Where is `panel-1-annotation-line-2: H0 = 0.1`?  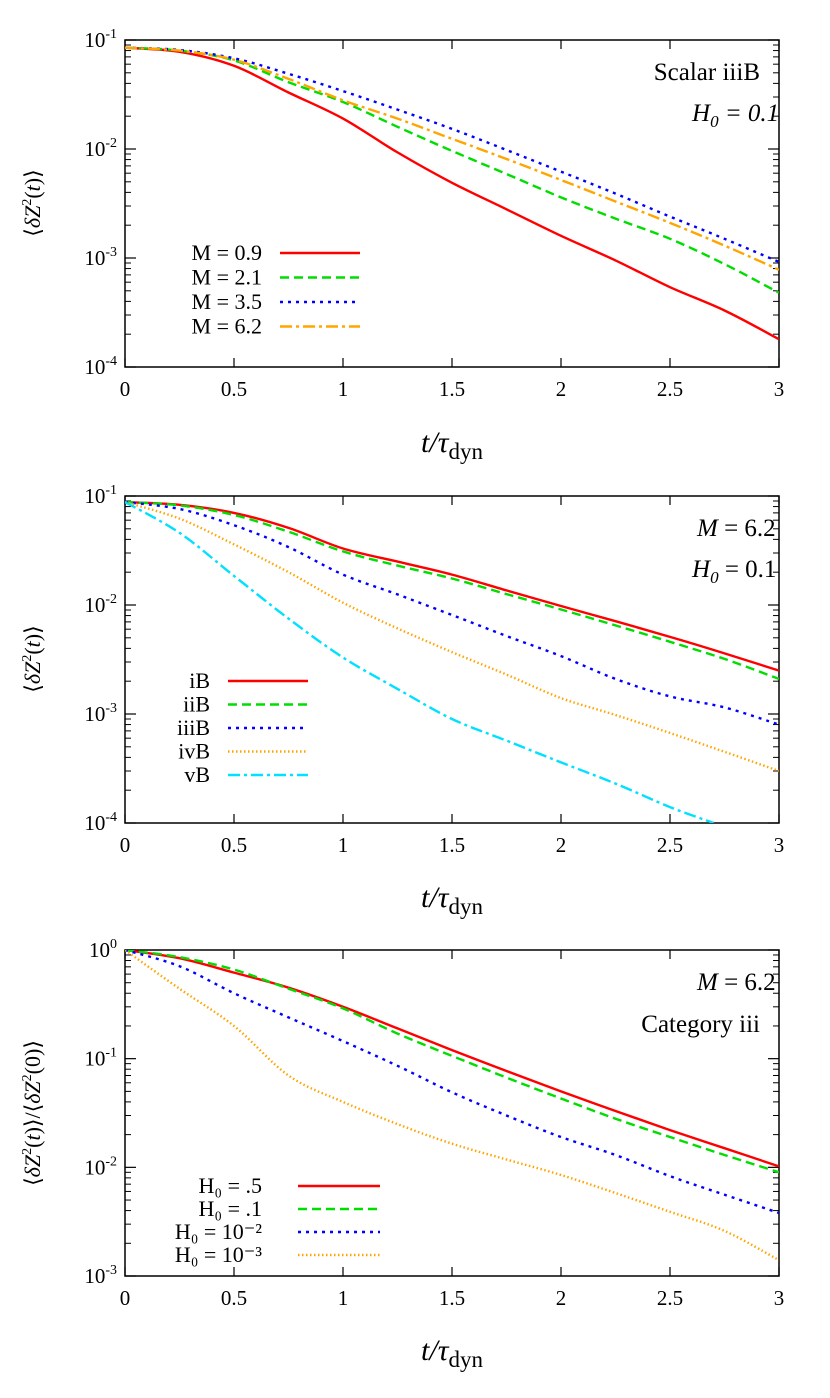 panel-1-annotation-line-2: H0 = 0.1 is located at coordinates (735, 115).